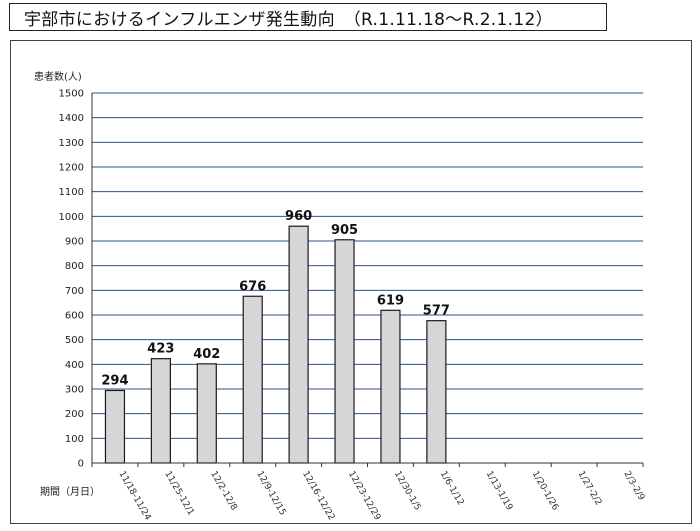 The image size is (700, 531). I want to click on y-tick-label: 600, so click(74, 316).